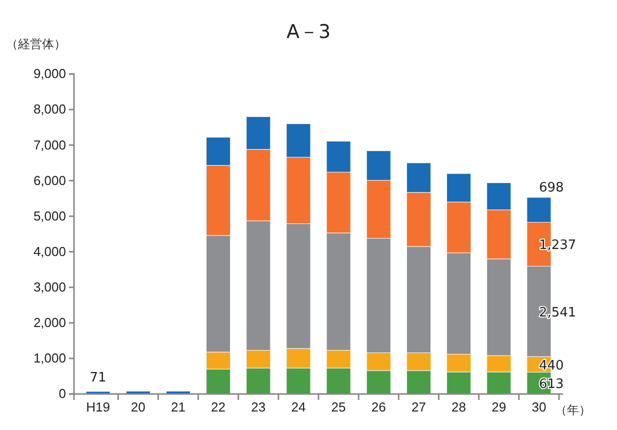  What do you see at coordinates (49, 216) in the screenshot?
I see `y-tick-label: 5,000` at bounding box center [49, 216].